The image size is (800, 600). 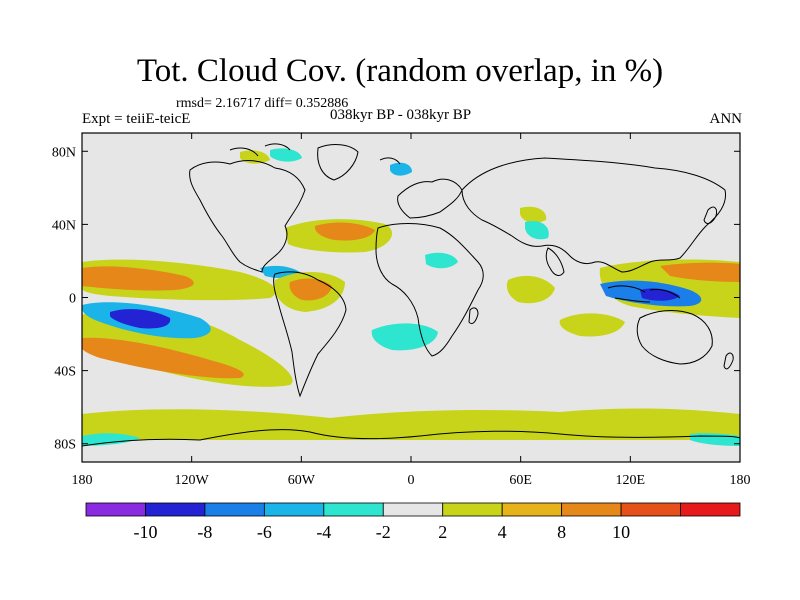 What do you see at coordinates (411, 480) in the screenshot?
I see `x-tick-label: 0` at bounding box center [411, 480].